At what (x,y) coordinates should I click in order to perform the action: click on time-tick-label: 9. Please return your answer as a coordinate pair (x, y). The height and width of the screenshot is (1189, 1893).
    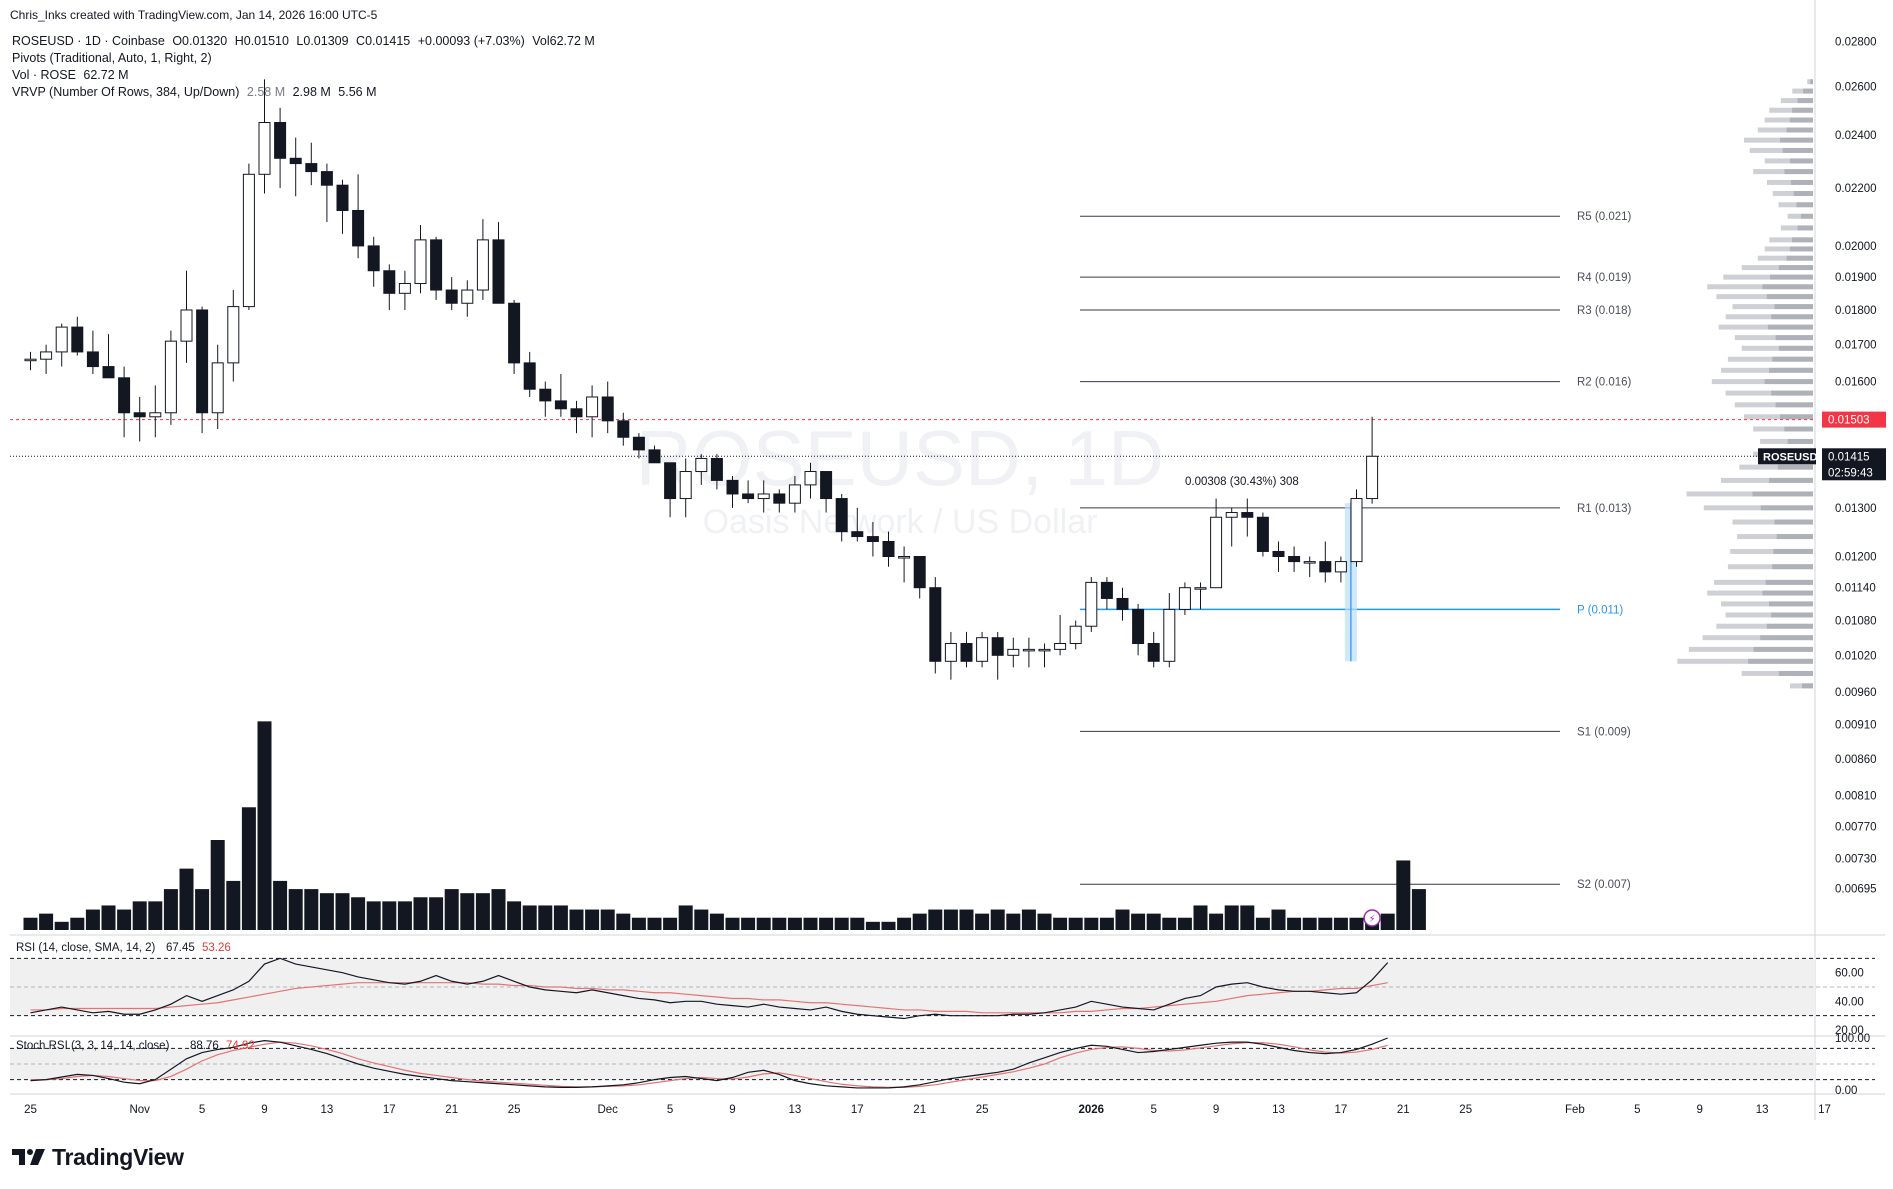
    Looking at the image, I should click on (1216, 1110).